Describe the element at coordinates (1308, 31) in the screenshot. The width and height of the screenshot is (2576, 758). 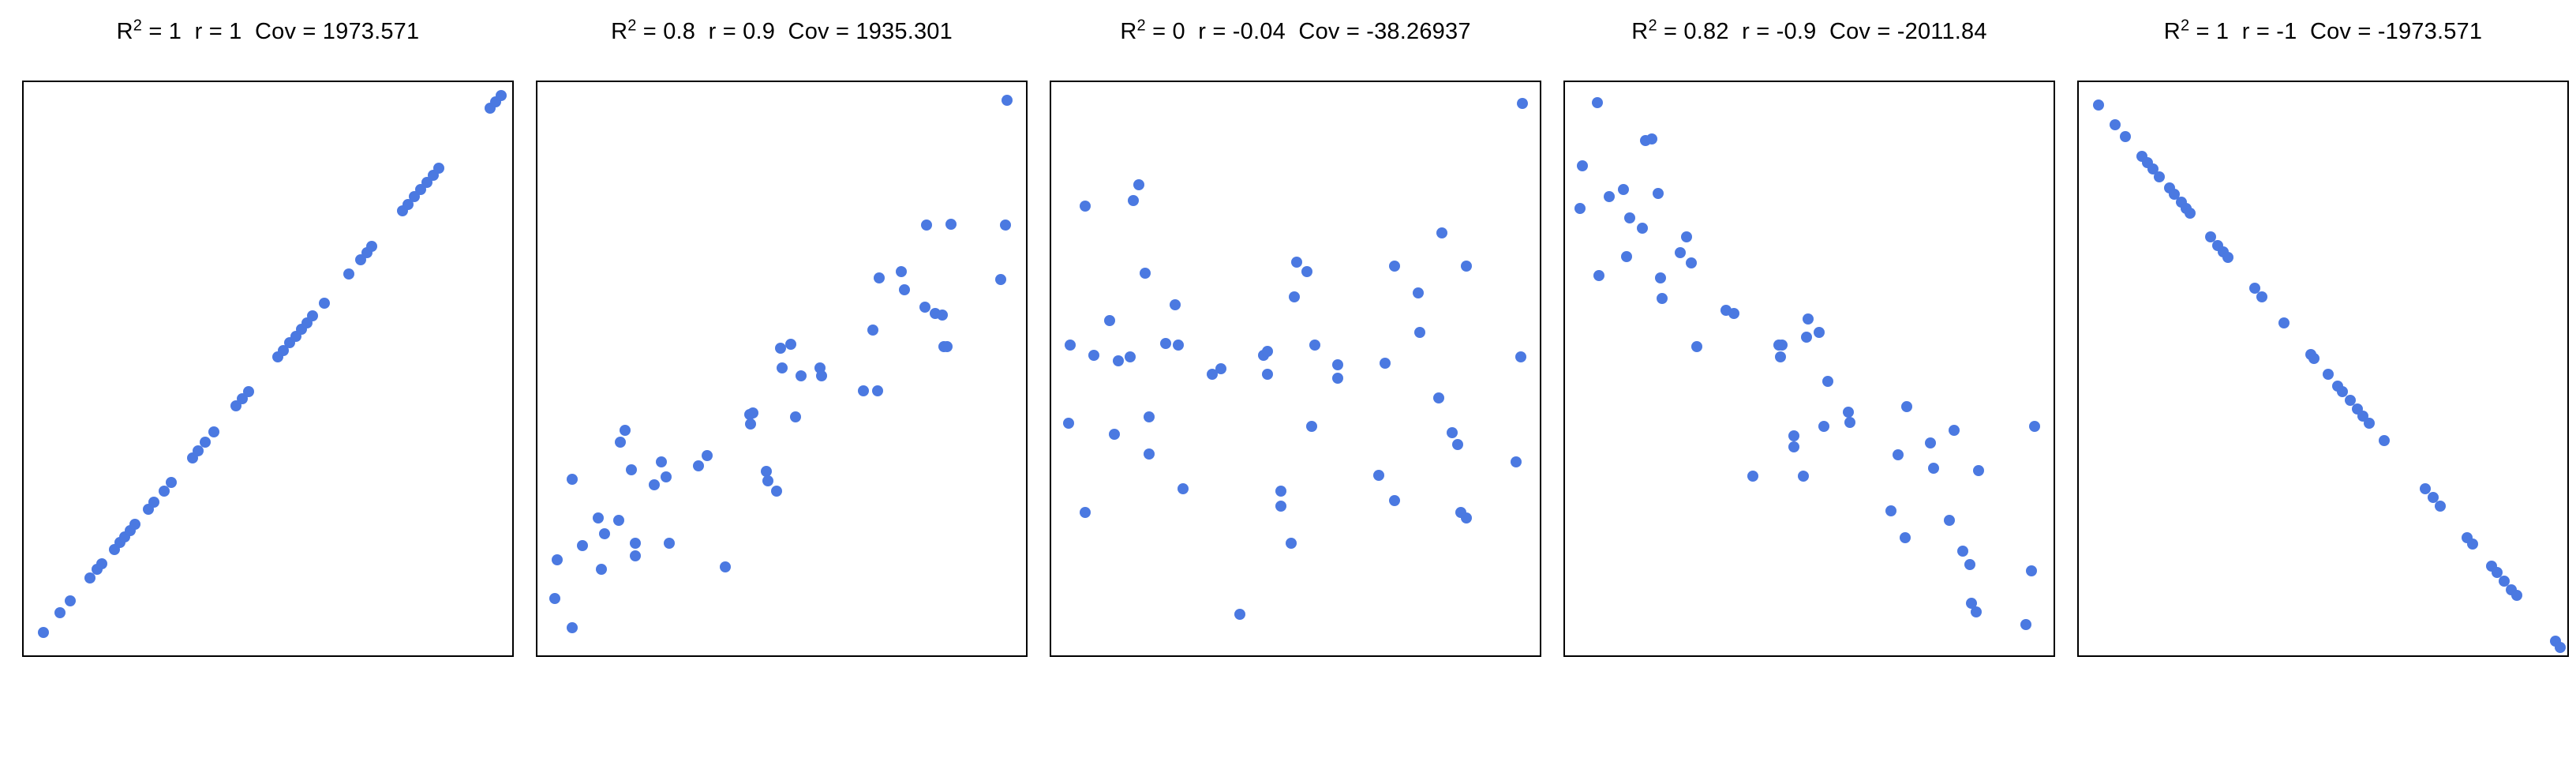
I see `title-text: = 0 r = -0.04 Cov = -38.26937` at that location.